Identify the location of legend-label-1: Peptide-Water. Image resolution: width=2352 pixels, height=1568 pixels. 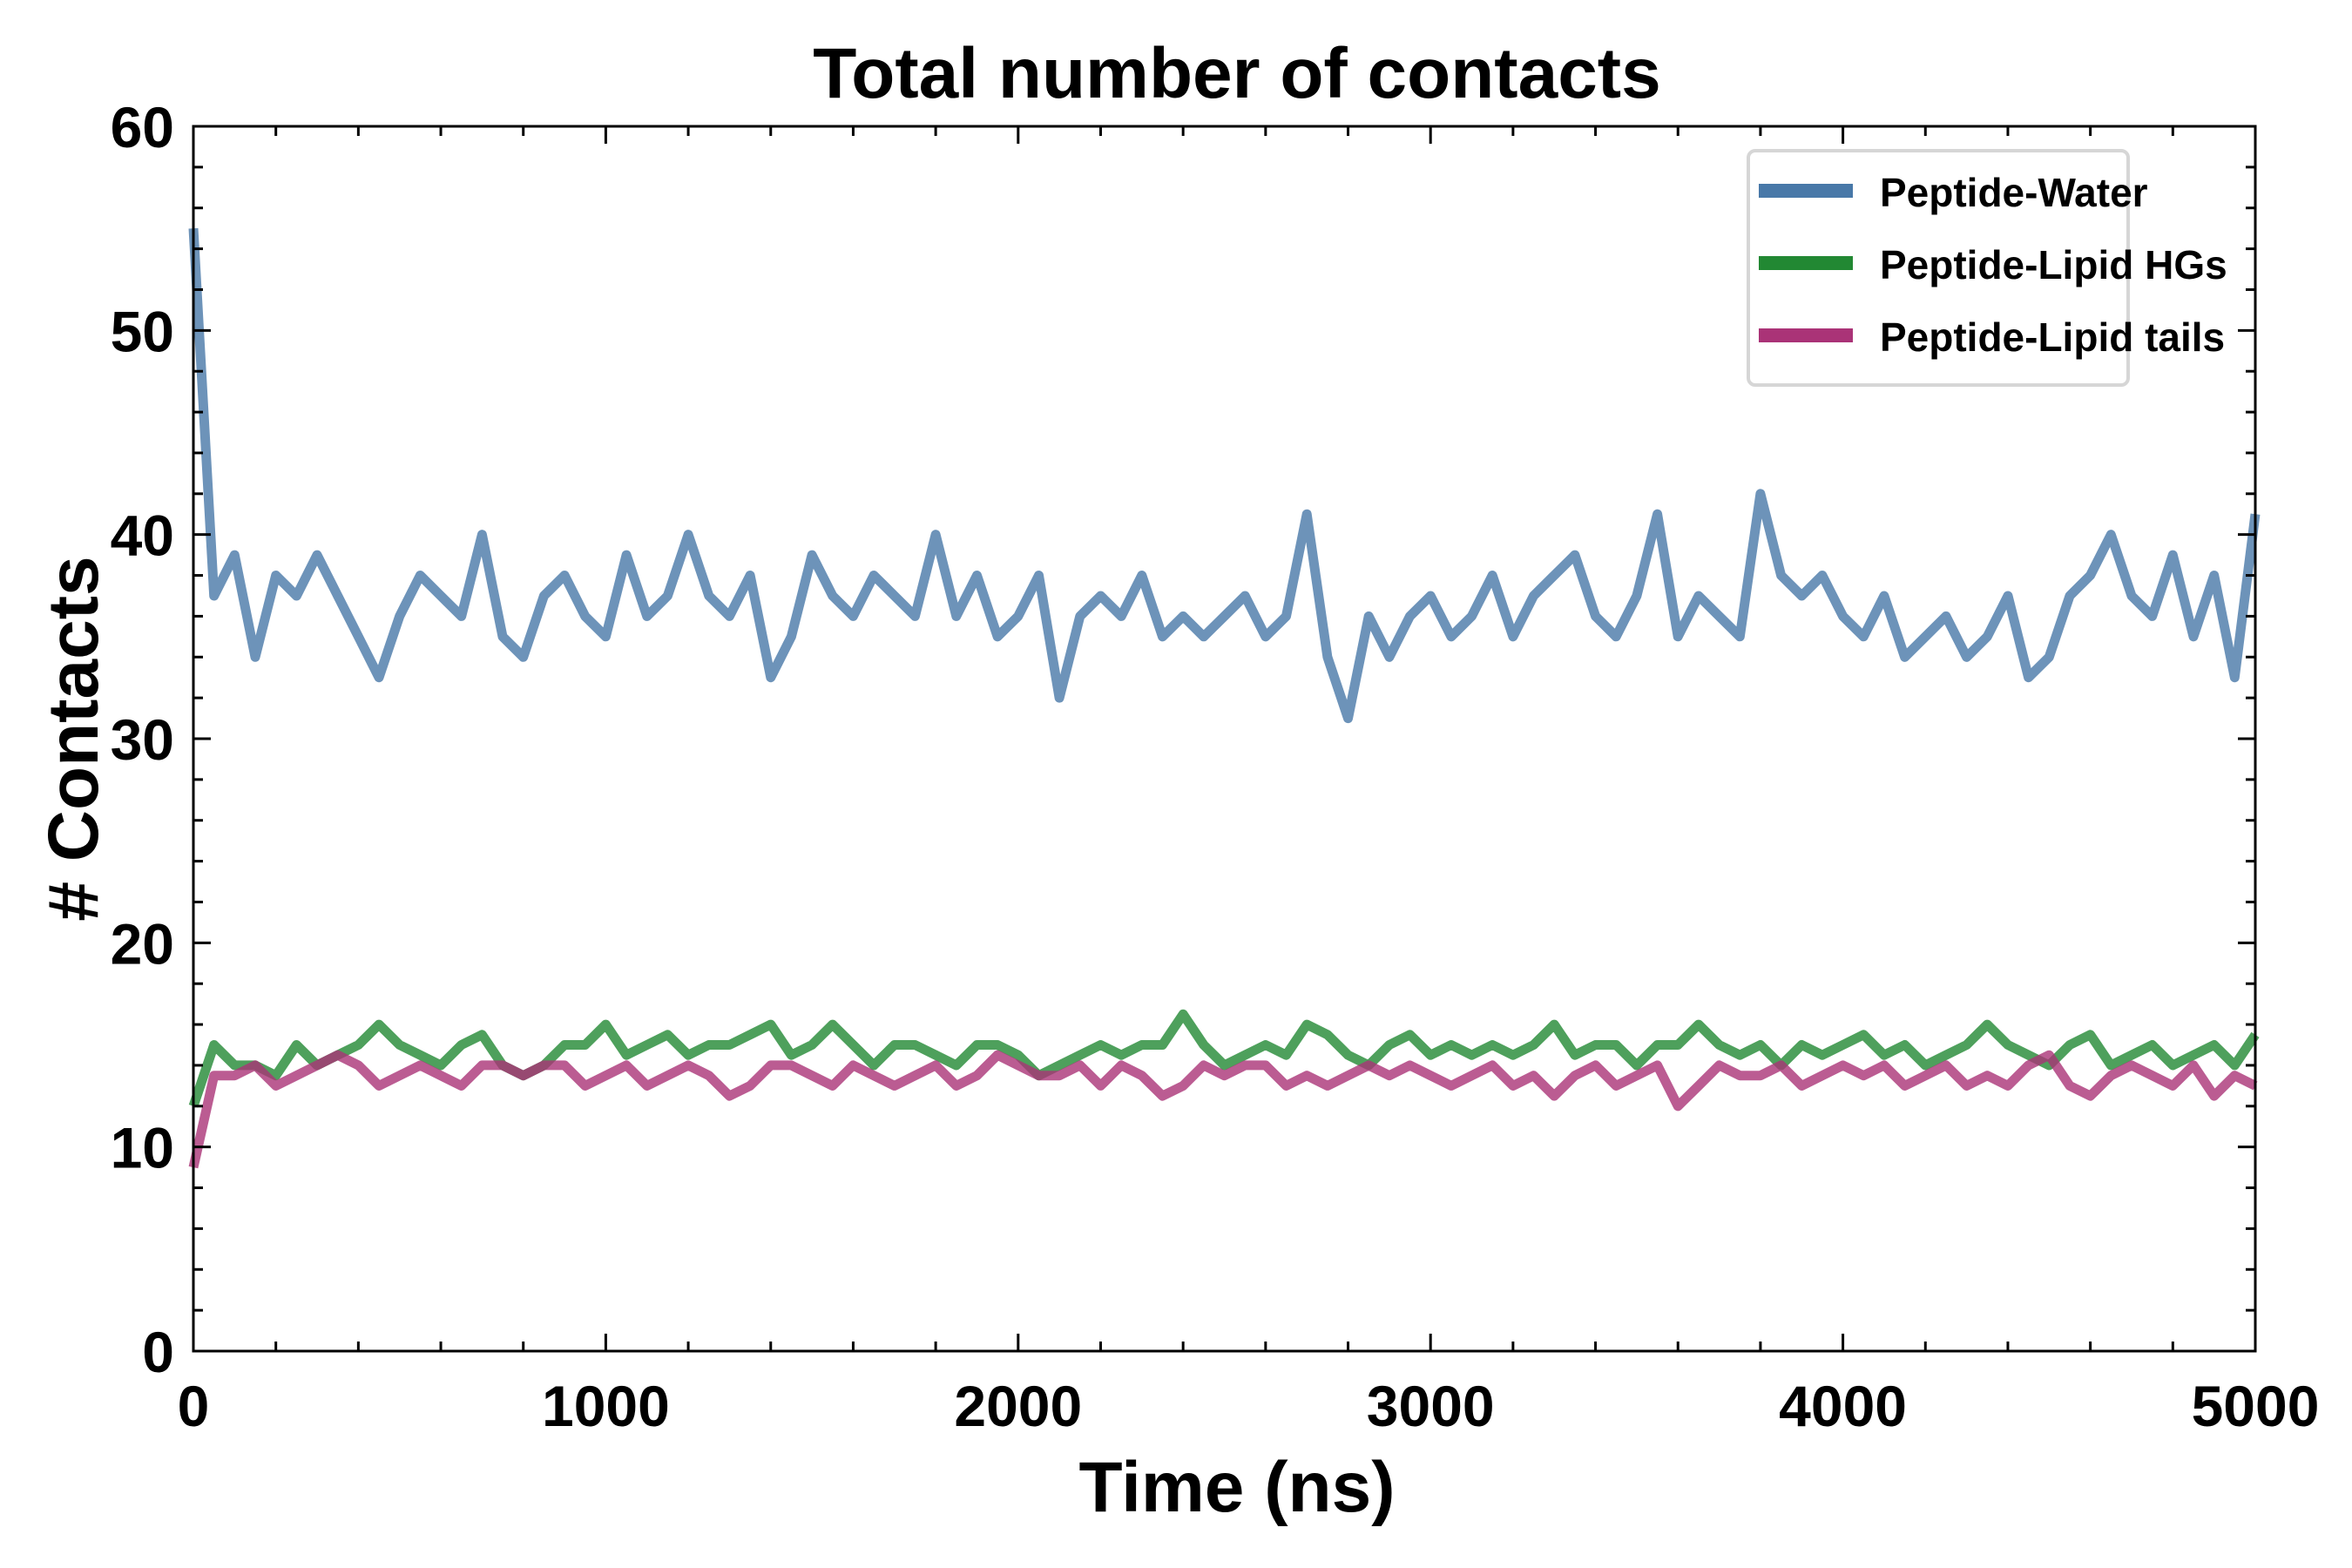
(2014, 193).